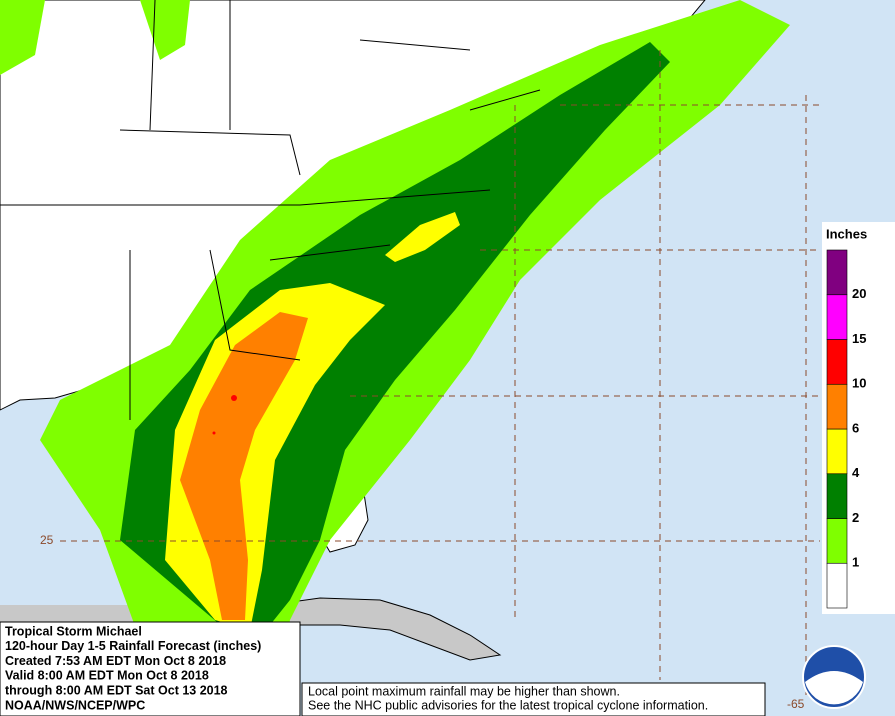 Image resolution: width=895 pixels, height=716 pixels. I want to click on legend-level: 10, so click(859, 383).